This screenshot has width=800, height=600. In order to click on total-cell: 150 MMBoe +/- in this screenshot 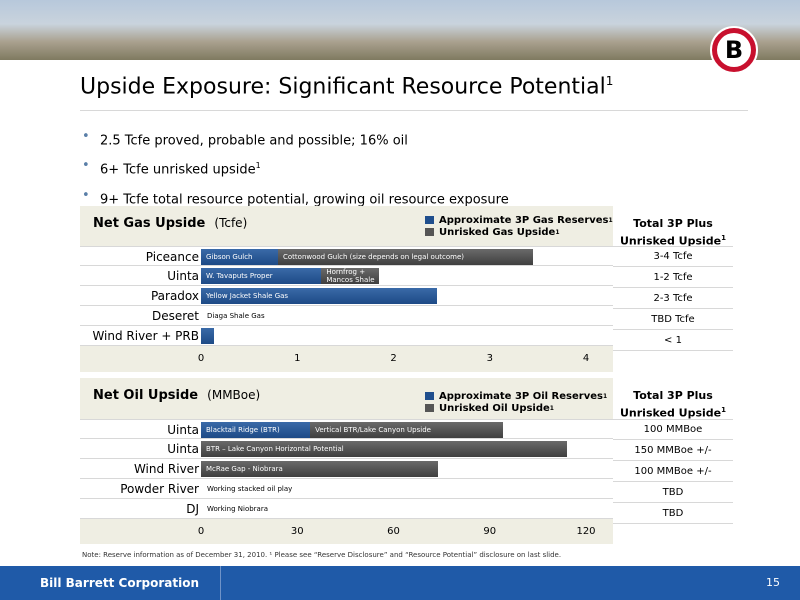, I will do `click(673, 451)`.